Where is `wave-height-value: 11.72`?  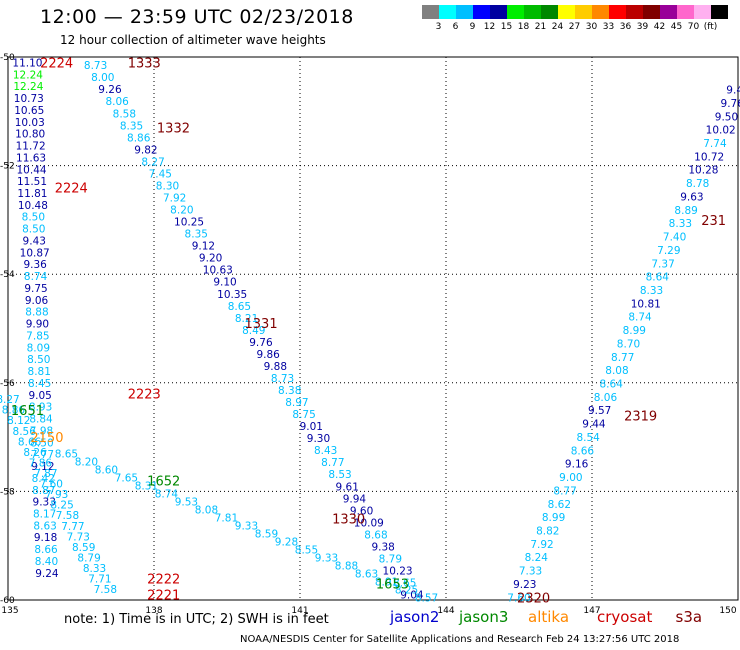 wave-height-value: 11.72 is located at coordinates (31, 147).